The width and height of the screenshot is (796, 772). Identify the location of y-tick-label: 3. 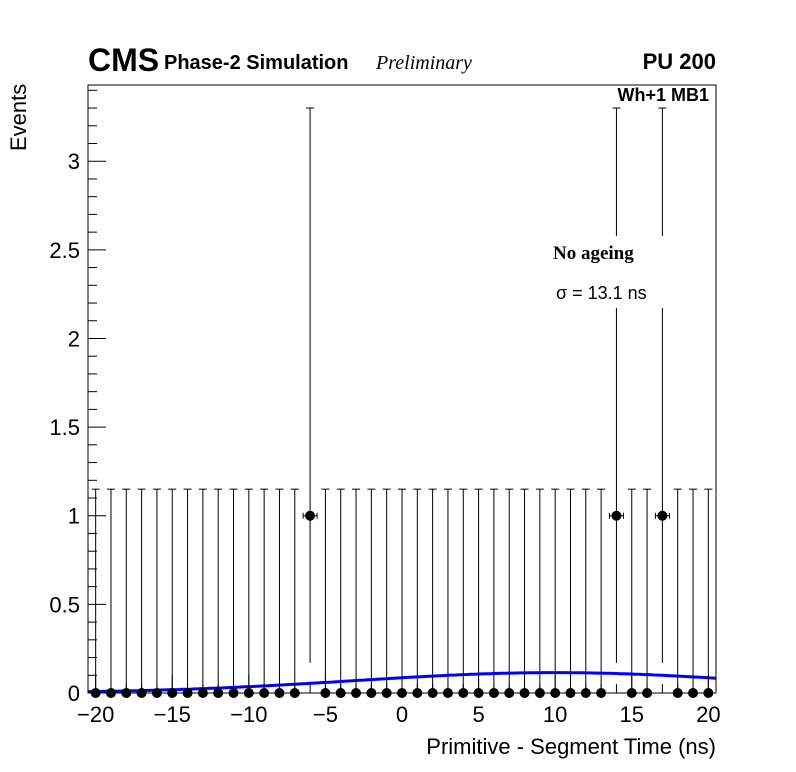
(74, 161).